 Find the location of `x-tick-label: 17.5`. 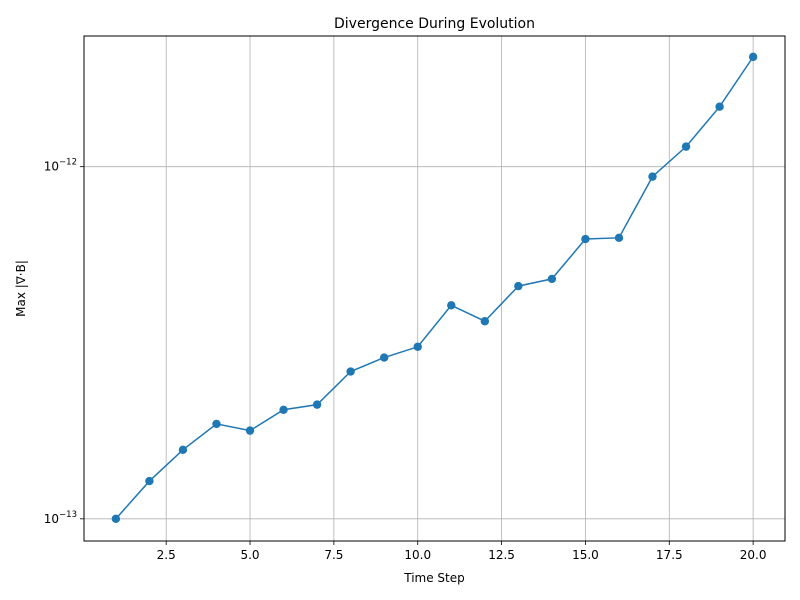

x-tick-label: 17.5 is located at coordinates (669, 555).